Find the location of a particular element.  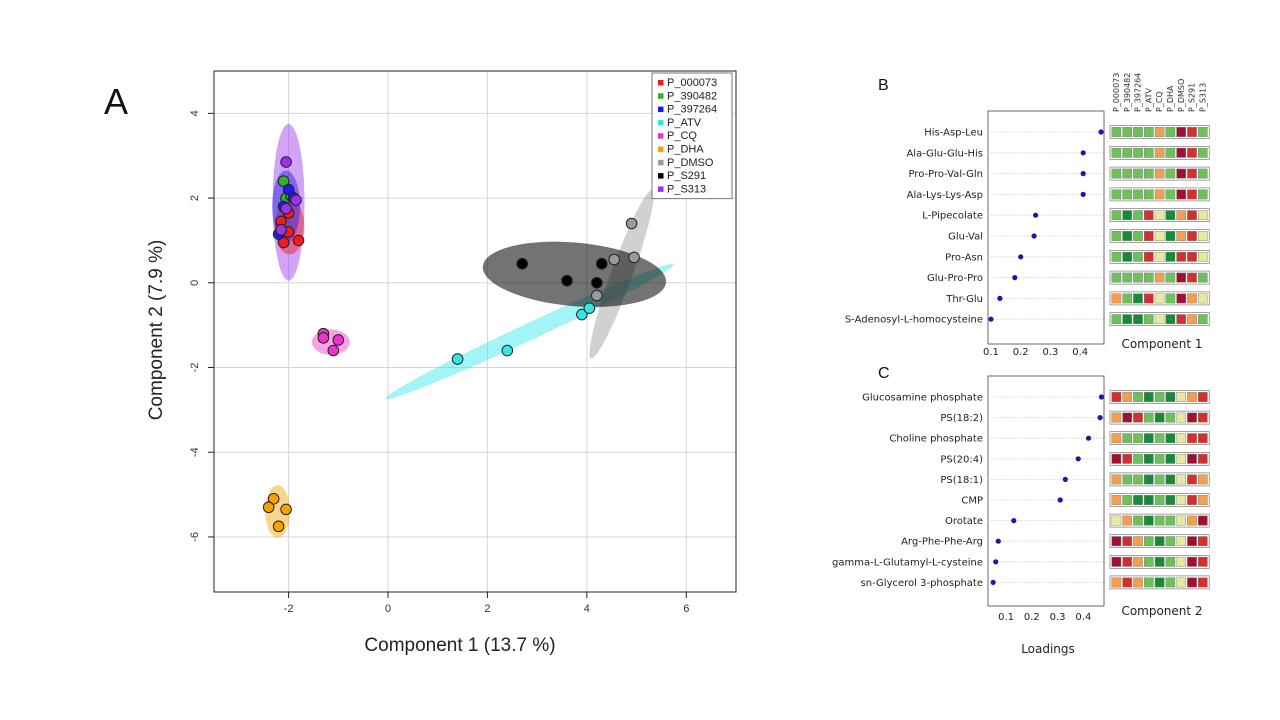

score-x-ticks: -2 0 2 4 6 is located at coordinates (486, 603).